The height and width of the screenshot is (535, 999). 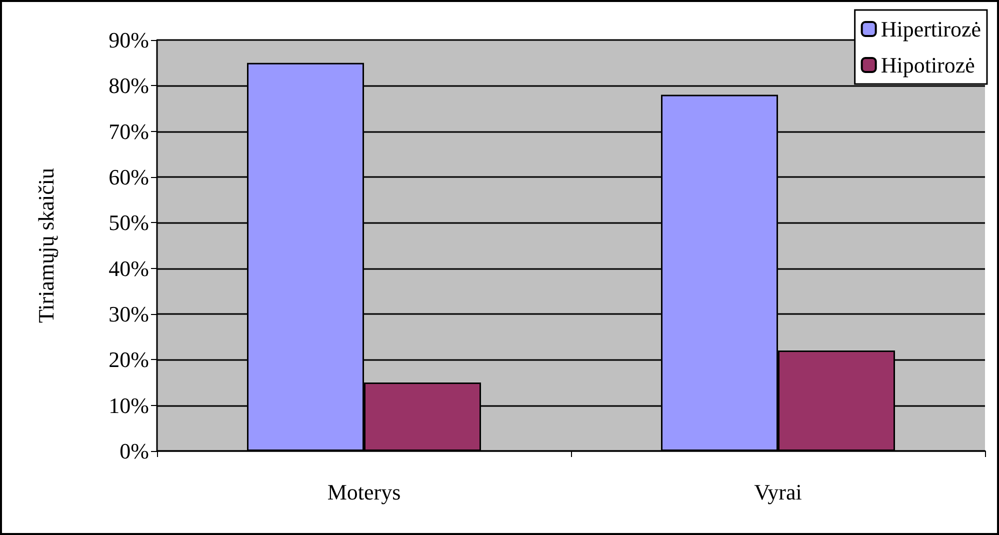 What do you see at coordinates (128, 359) in the screenshot?
I see `y-tick-label: 20%` at bounding box center [128, 359].